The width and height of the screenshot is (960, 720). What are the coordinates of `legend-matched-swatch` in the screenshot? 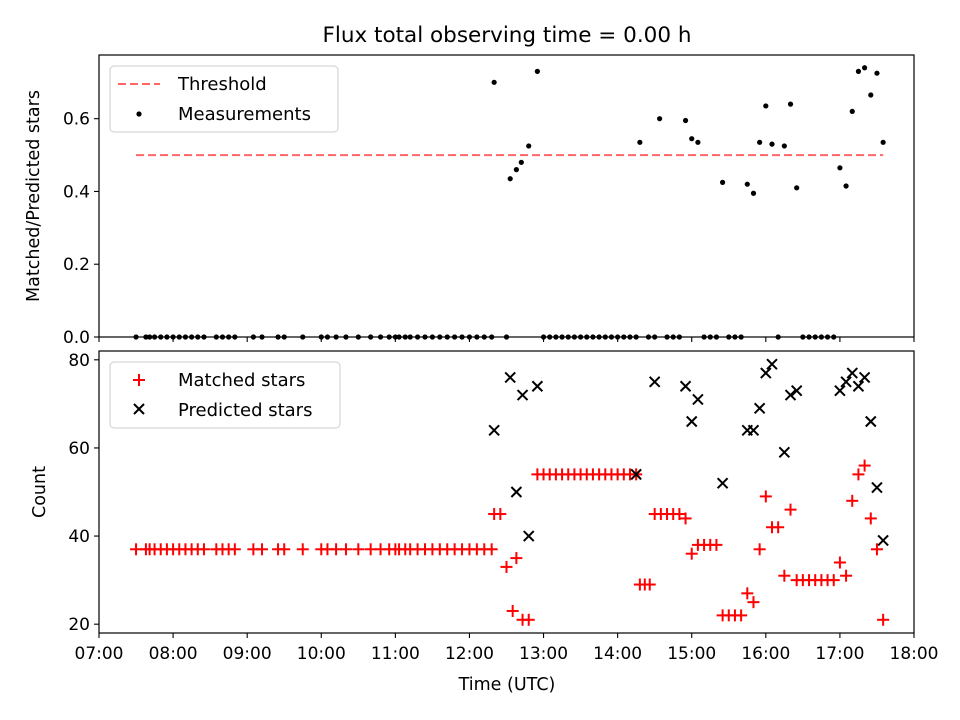 It's located at (139, 380).